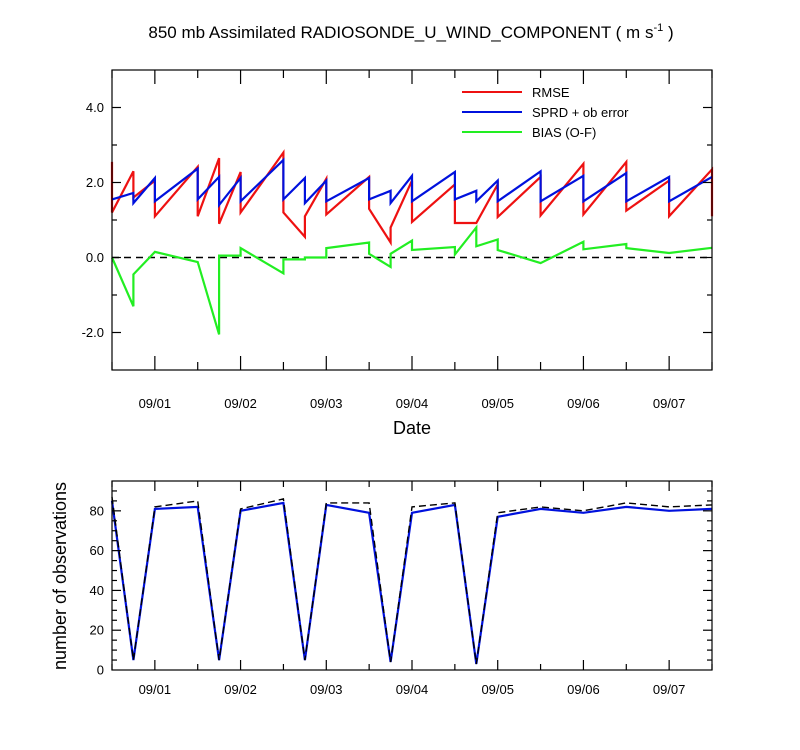 The image size is (800, 750). I want to click on bottom-x-tick-label: 09/02, so click(240, 689).